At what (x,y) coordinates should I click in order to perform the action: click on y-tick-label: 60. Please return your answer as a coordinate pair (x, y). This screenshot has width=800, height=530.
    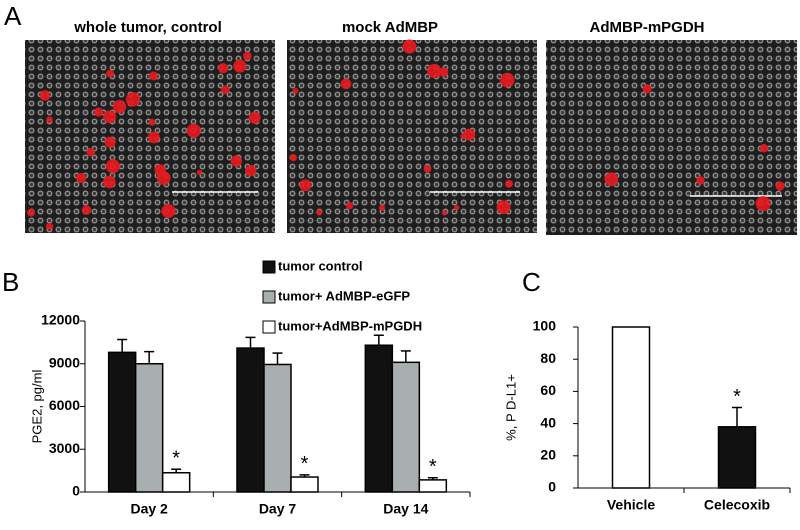
    Looking at the image, I should click on (548, 390).